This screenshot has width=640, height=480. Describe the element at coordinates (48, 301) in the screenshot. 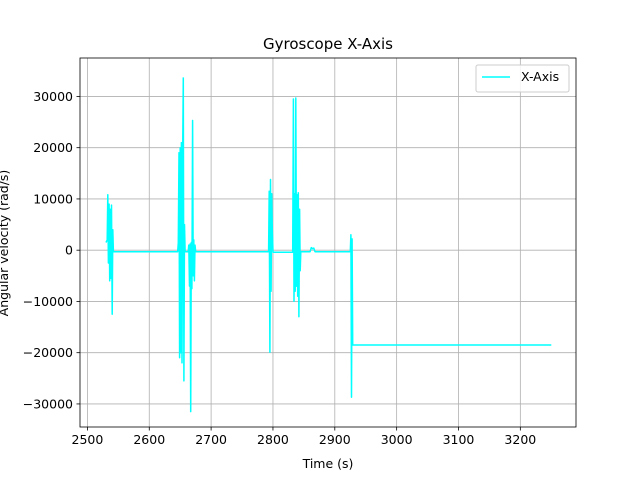

I see `y-tick-label: −10000` at that location.